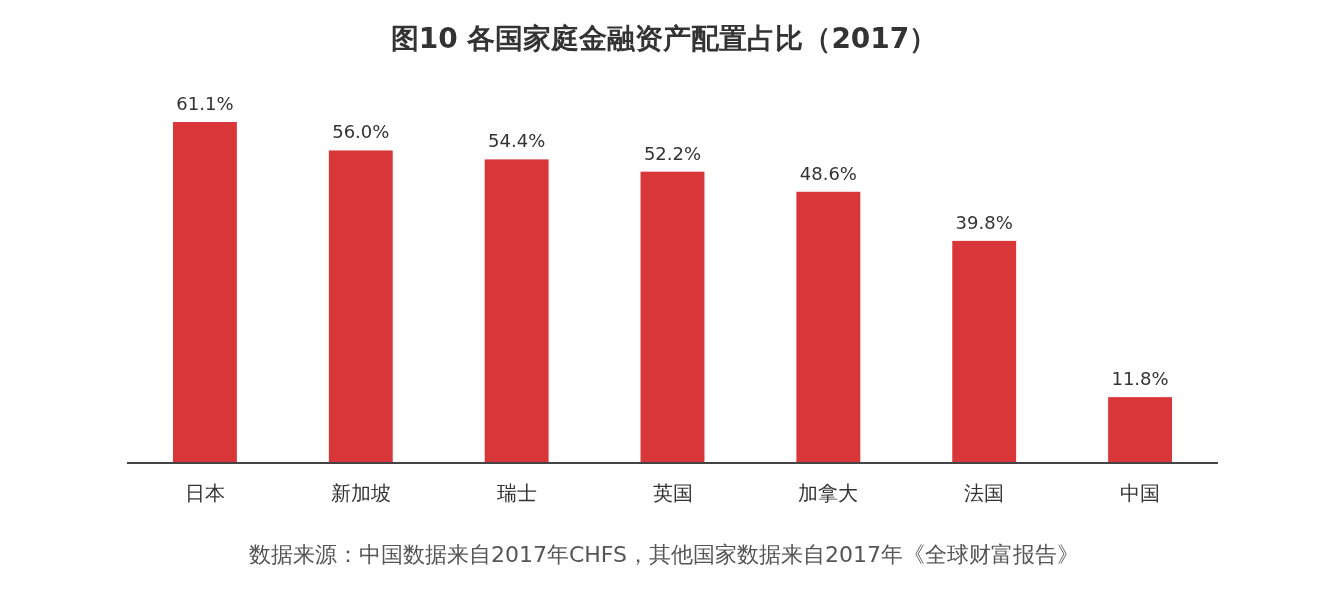 This screenshot has width=1328, height=593. What do you see at coordinates (204, 493) in the screenshot?
I see `x-tick-label: 日本` at bounding box center [204, 493].